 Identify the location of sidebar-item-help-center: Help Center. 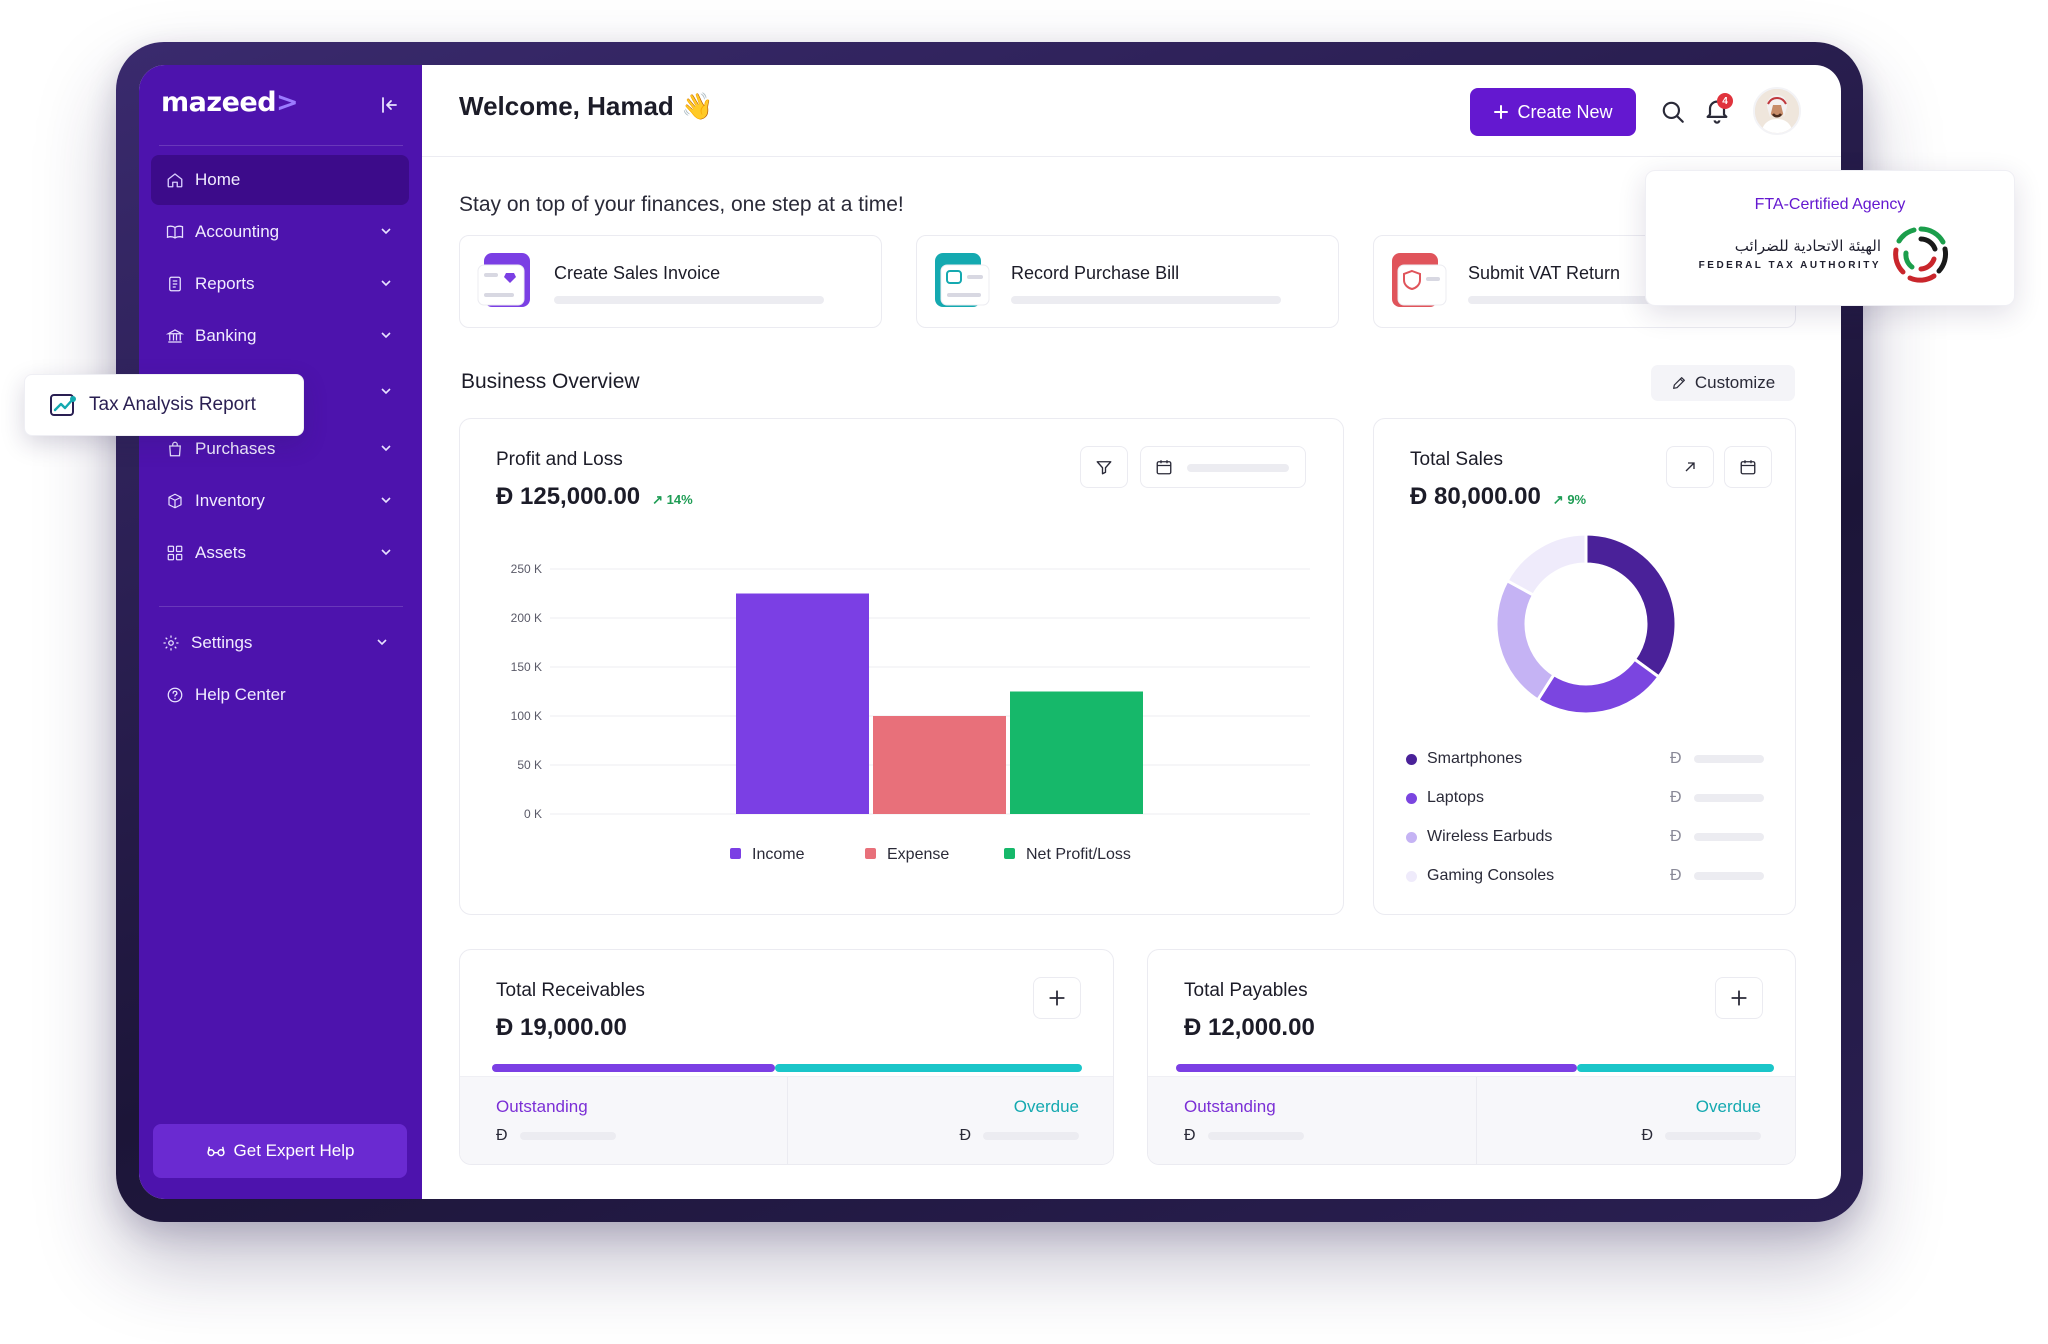
(280, 695).